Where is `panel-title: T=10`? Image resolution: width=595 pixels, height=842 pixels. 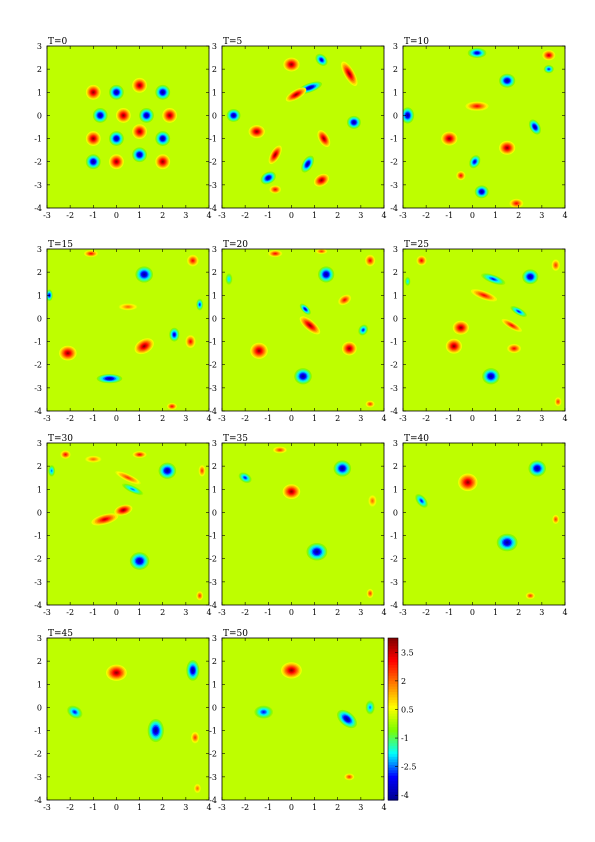 panel-title: T=10 is located at coordinates (416, 42).